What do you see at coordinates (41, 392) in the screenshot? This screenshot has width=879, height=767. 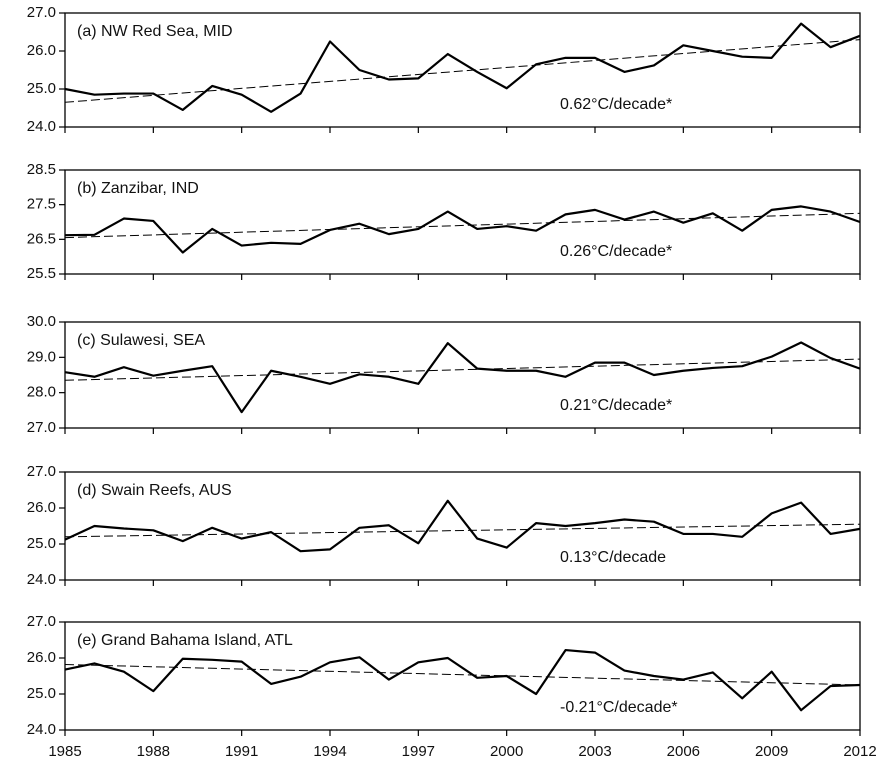 I see `y-tick-label: 28.0` at bounding box center [41, 392].